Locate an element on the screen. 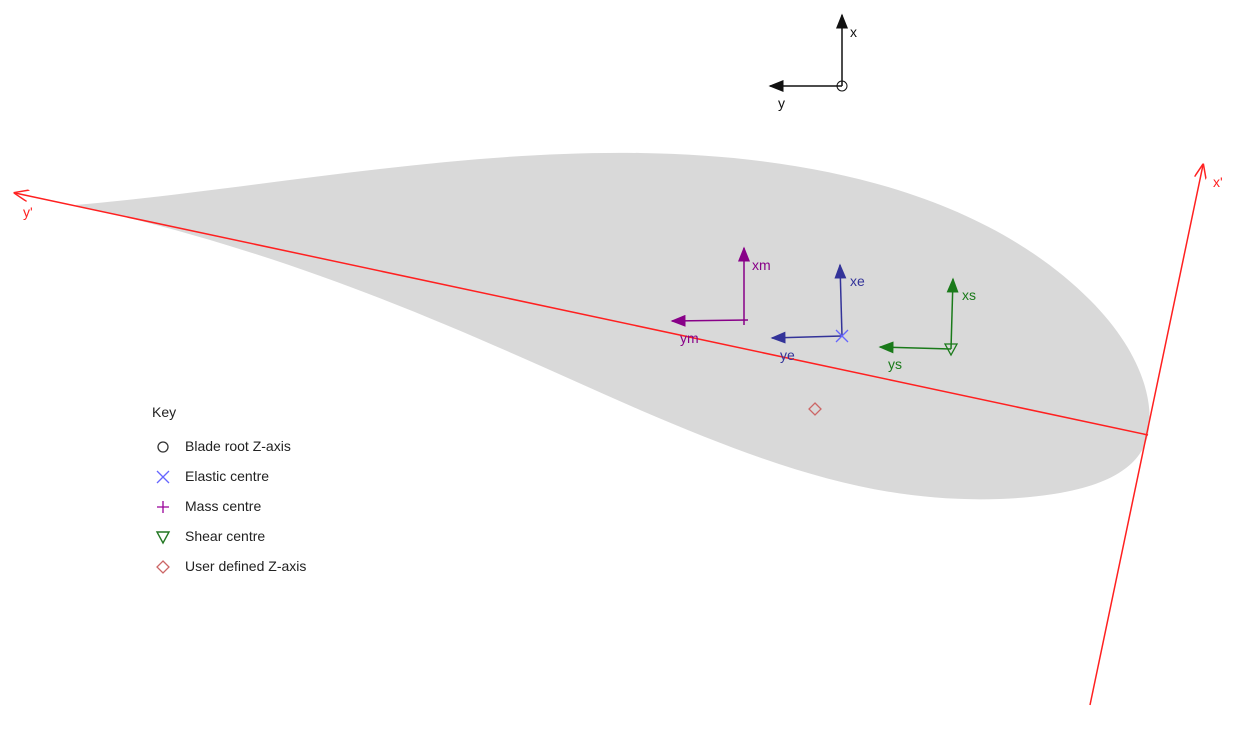 The width and height of the screenshot is (1242, 732). mass-y-axis is located at coordinates (709, 320).